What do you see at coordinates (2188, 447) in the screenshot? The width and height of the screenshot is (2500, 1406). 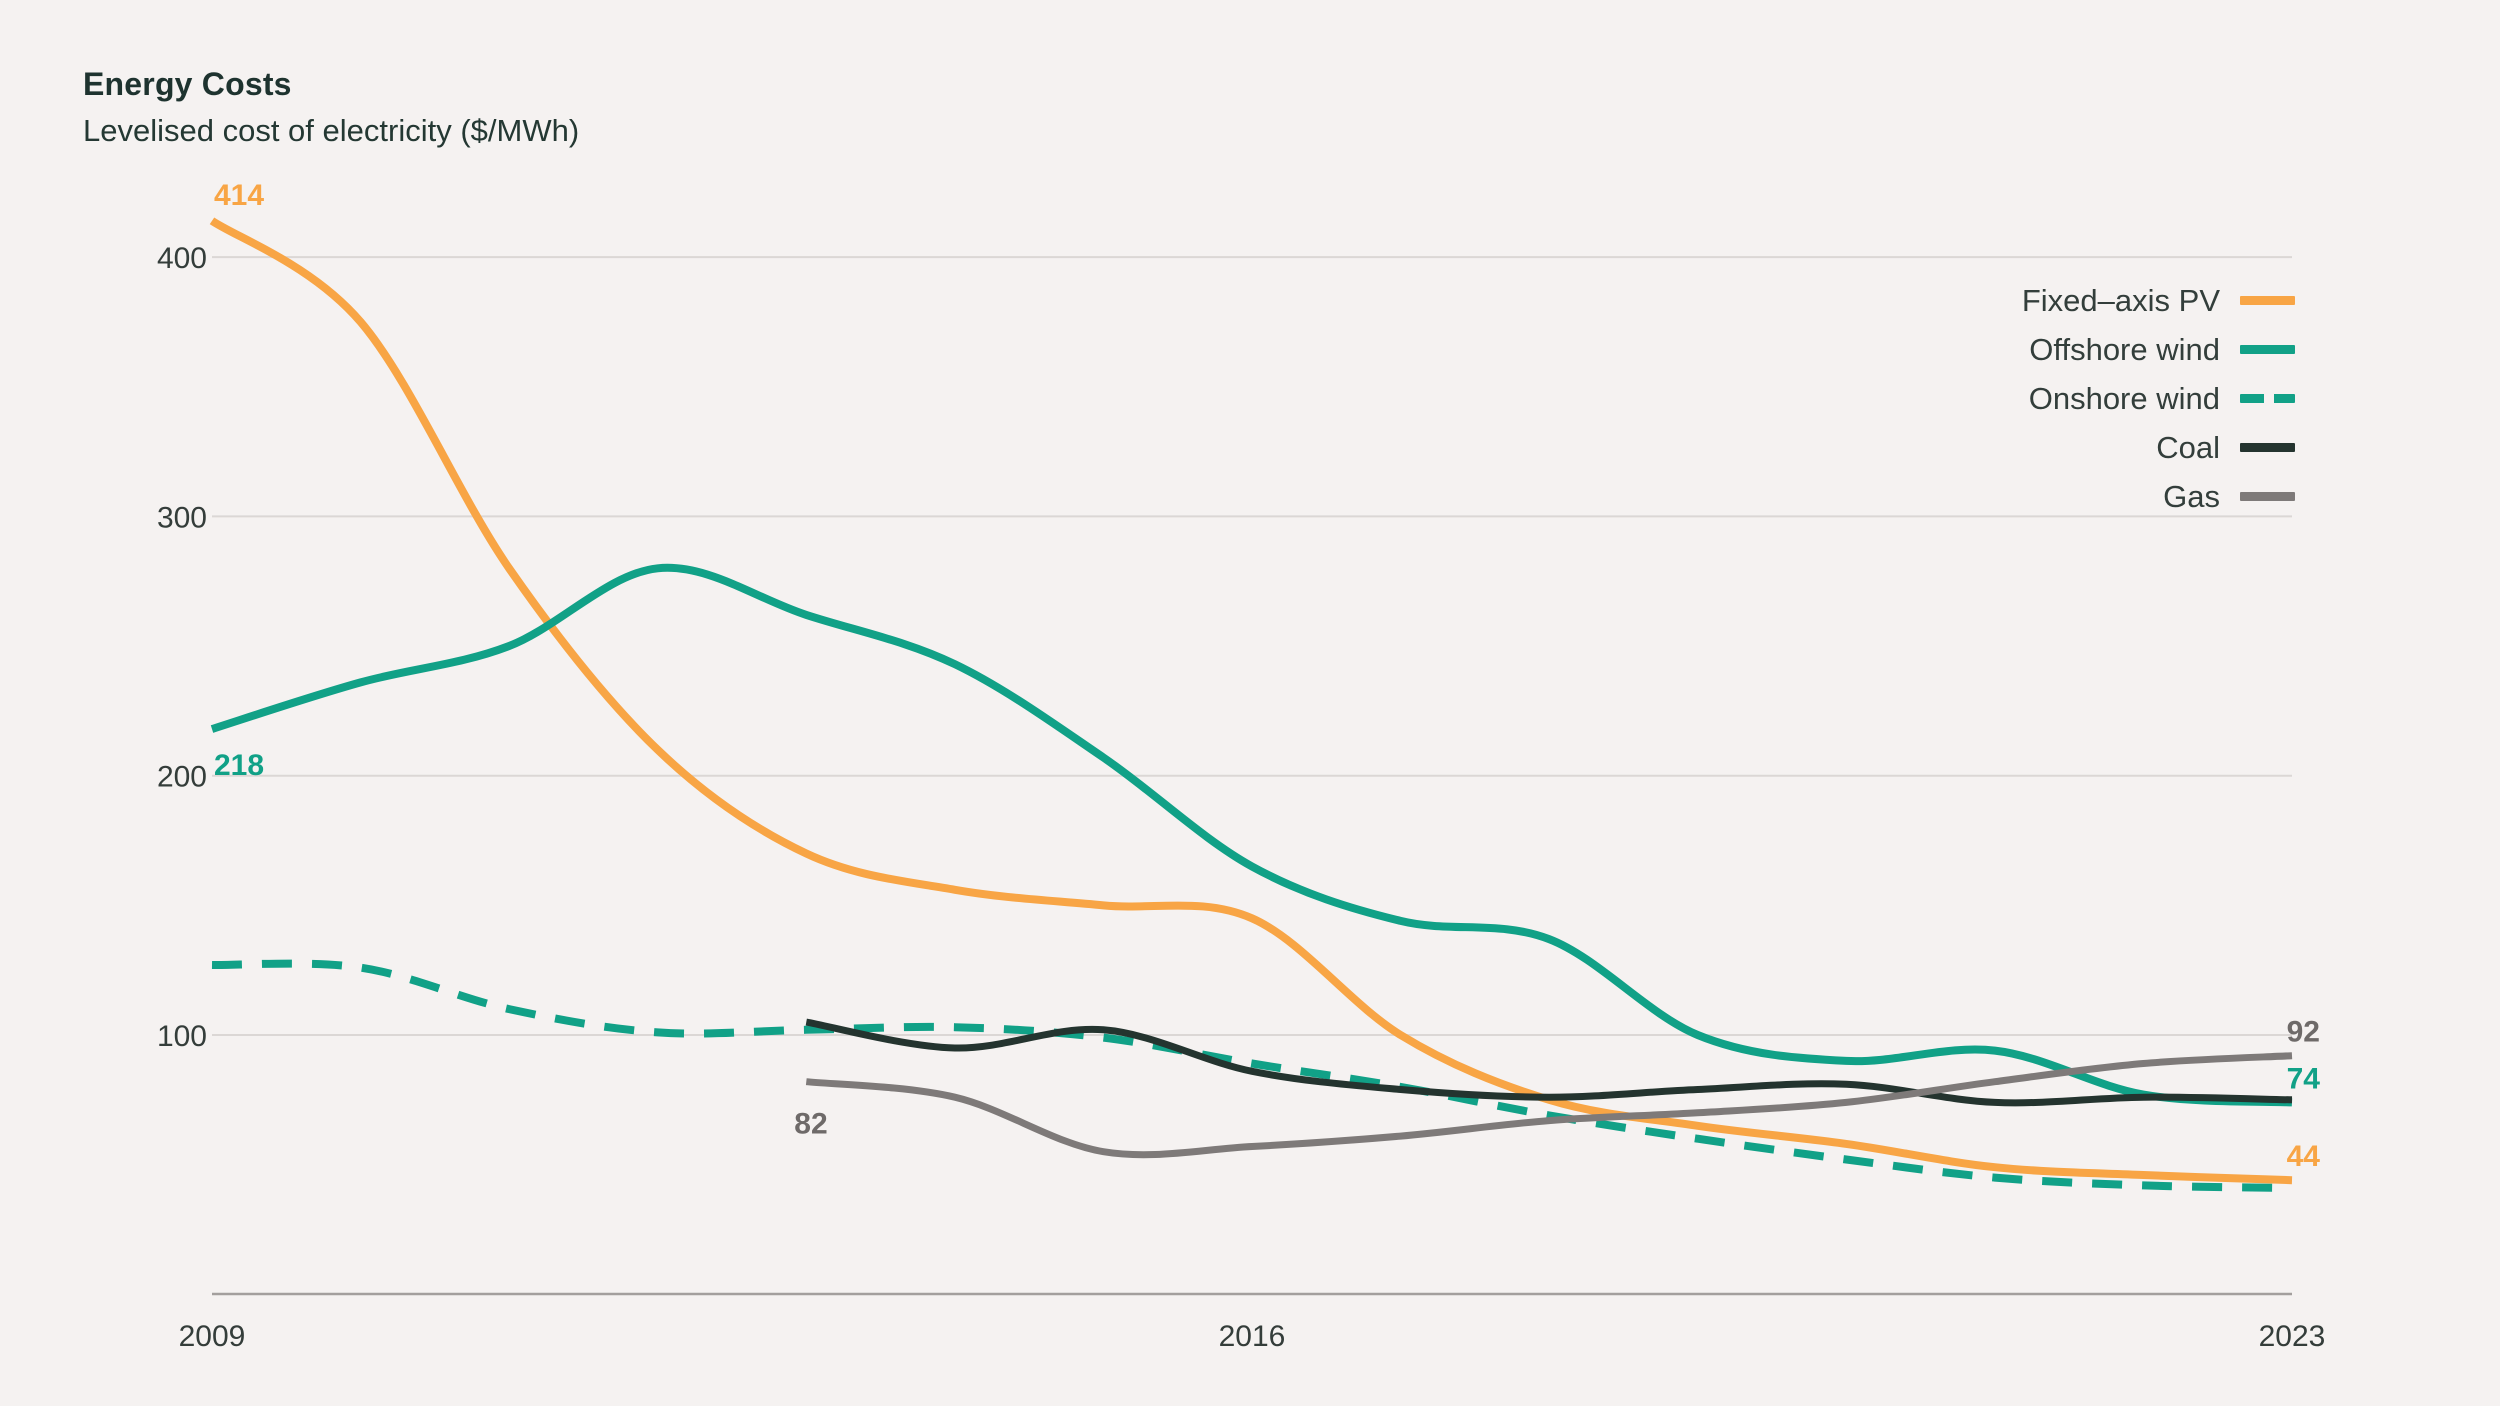 I see `legend-label-coal: Coal` at bounding box center [2188, 447].